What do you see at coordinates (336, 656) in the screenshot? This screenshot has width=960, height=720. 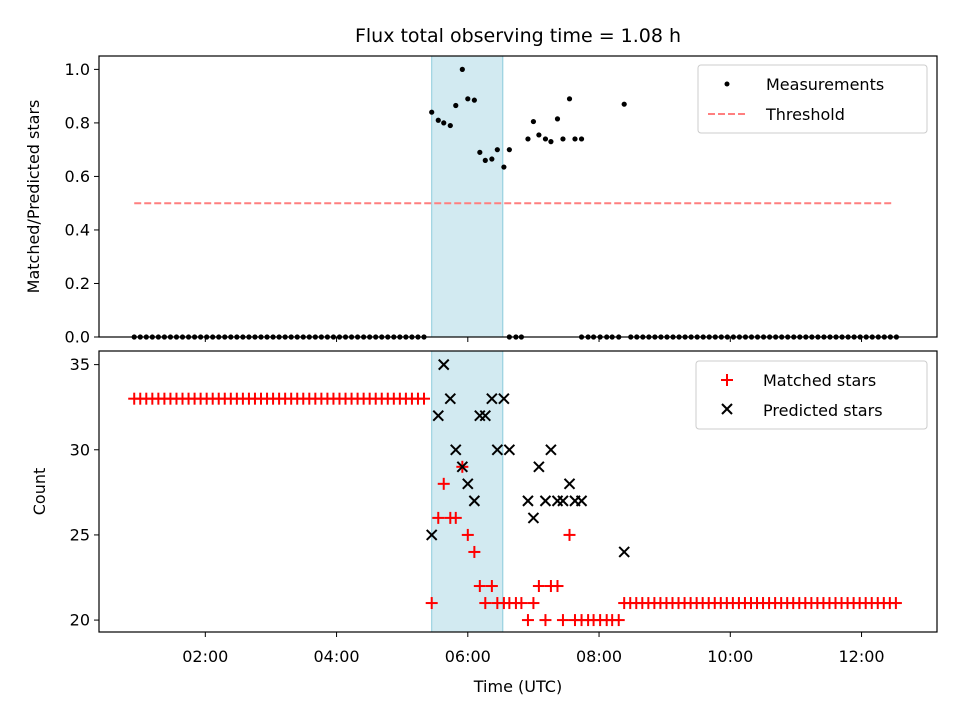 I see `x-tick-label: 04:00` at bounding box center [336, 656].